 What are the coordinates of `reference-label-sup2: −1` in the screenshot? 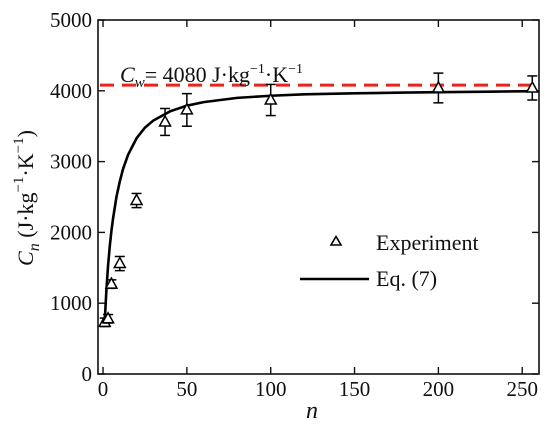 It's located at (295, 69).